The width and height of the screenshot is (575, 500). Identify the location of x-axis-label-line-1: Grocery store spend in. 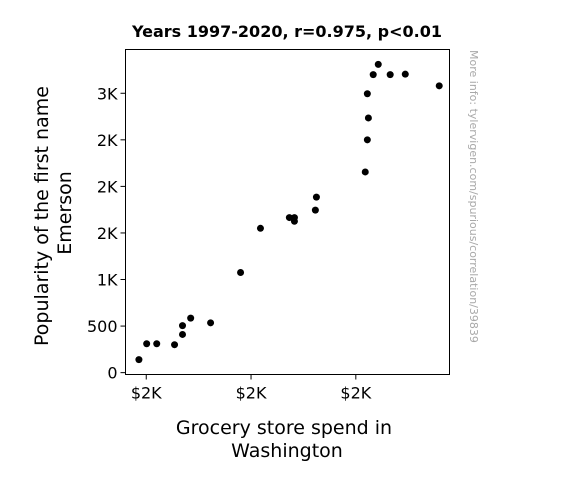
(284, 428).